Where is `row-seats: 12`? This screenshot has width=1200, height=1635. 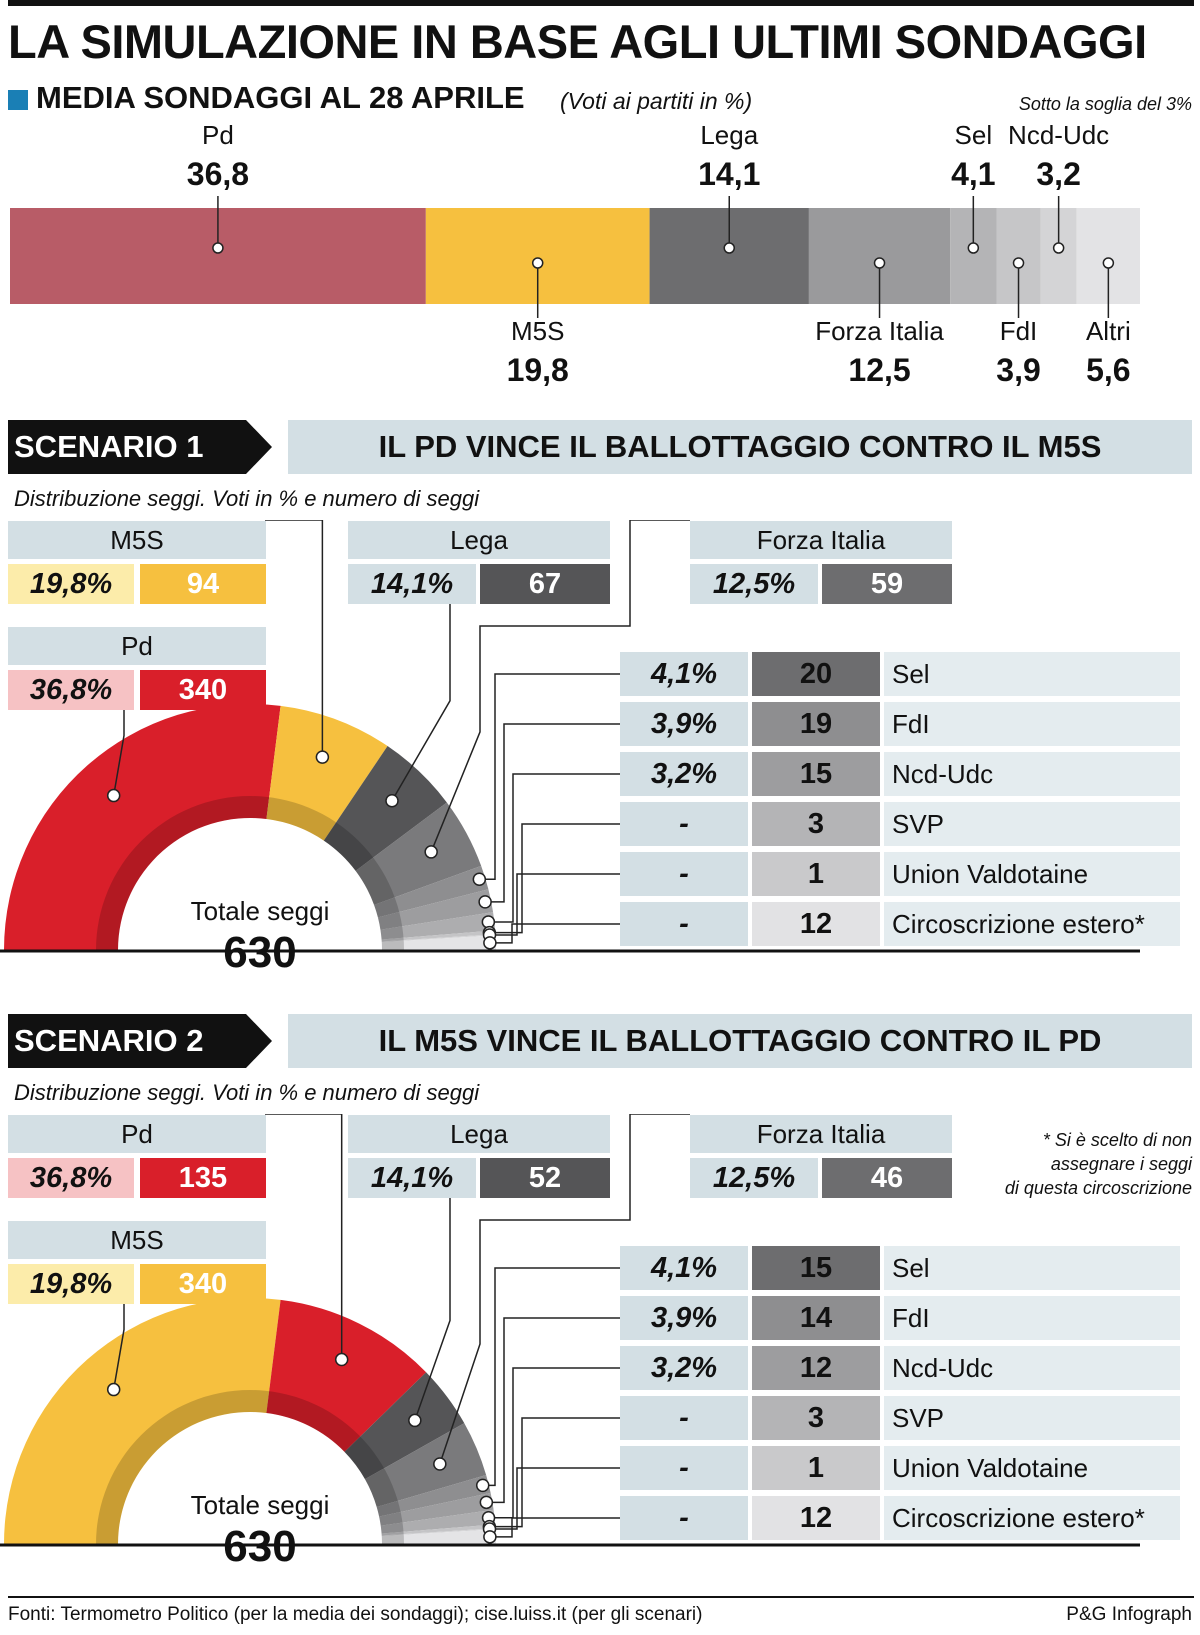
row-seats: 12 is located at coordinates (816, 1368).